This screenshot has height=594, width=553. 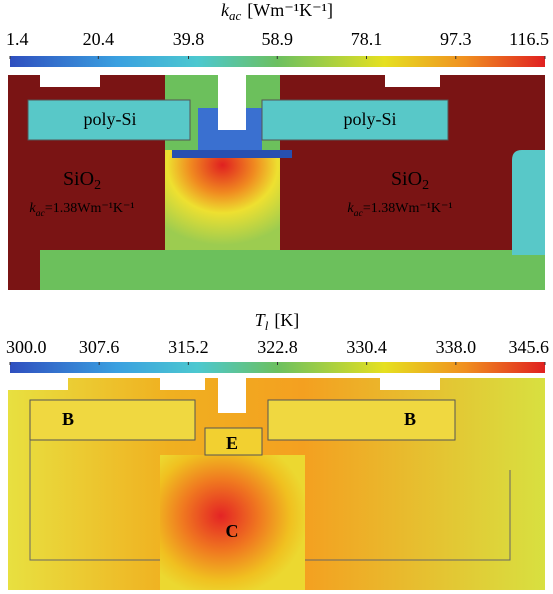 I want to click on tick-label: 116.5, so click(x=529, y=39).